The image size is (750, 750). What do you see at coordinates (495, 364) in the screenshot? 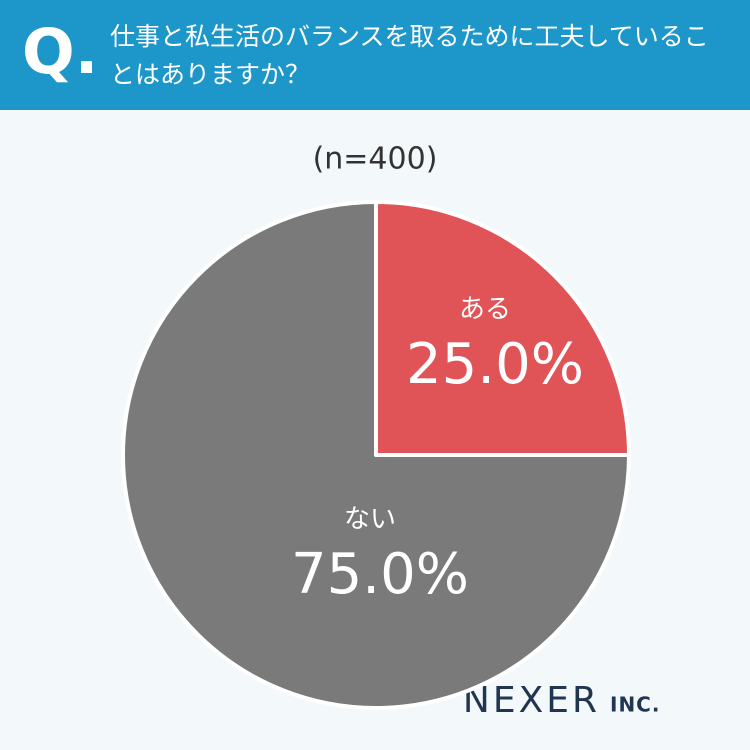
I see `slice-value-label: 25.0%` at bounding box center [495, 364].